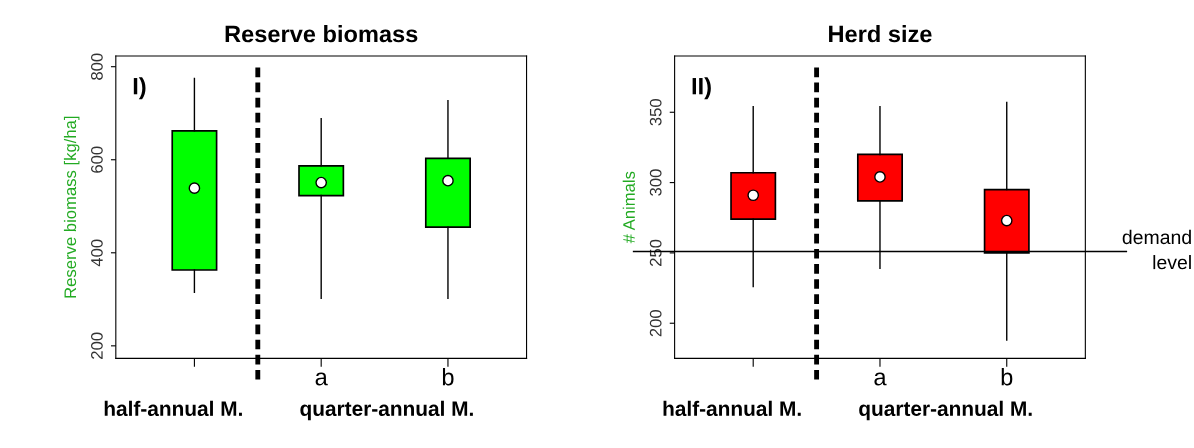  I want to click on annotation: I), so click(139, 88).